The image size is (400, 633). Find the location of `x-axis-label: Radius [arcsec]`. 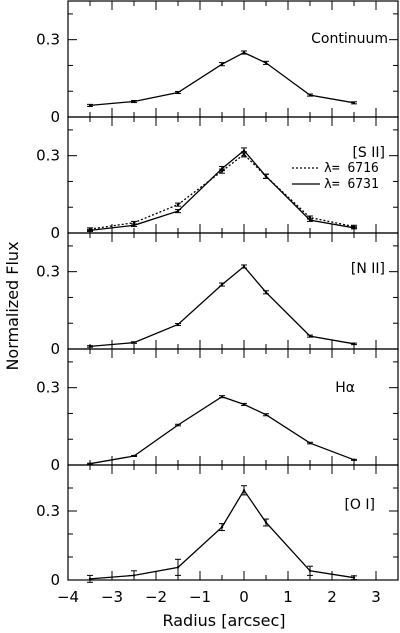

x-axis-label: Radius [arcsec] is located at coordinates (223, 620).